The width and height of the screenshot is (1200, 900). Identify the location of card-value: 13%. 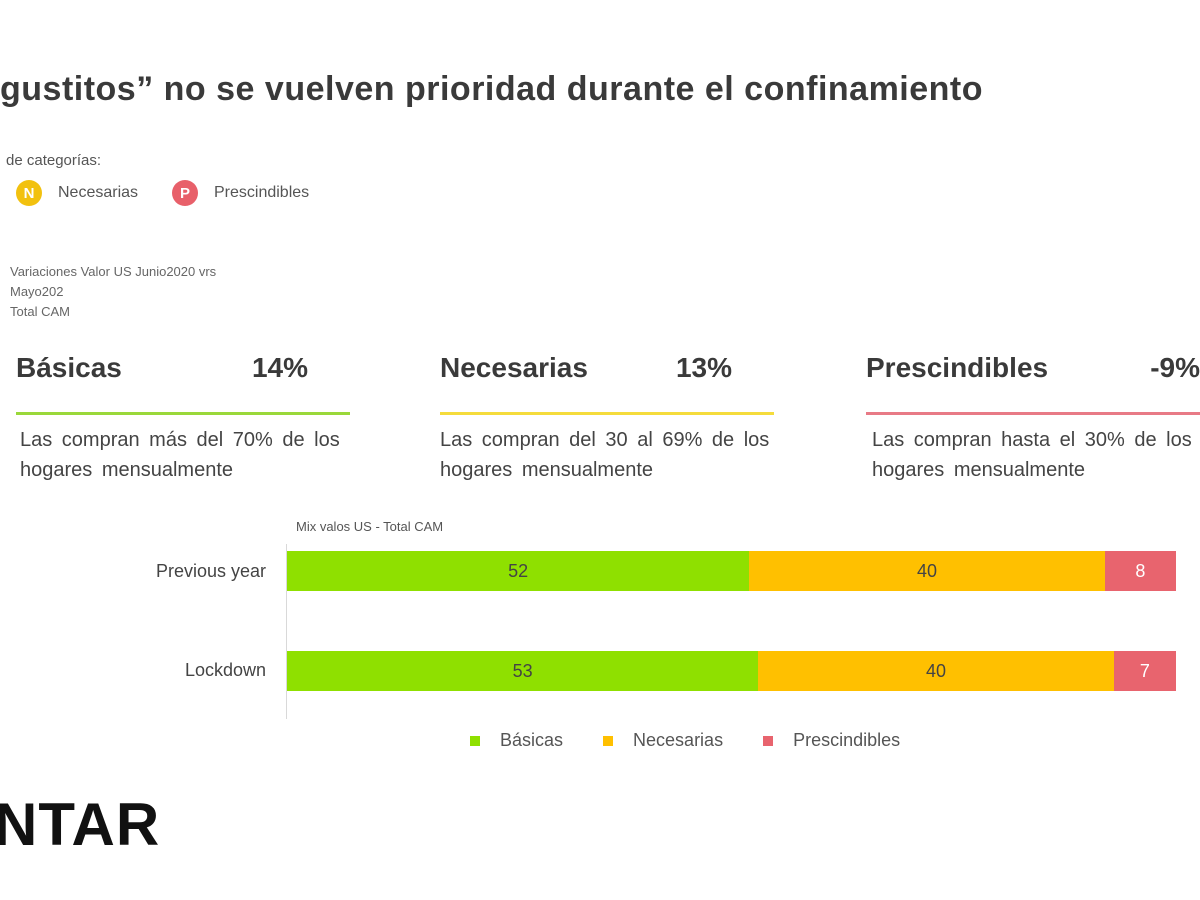
(703, 367).